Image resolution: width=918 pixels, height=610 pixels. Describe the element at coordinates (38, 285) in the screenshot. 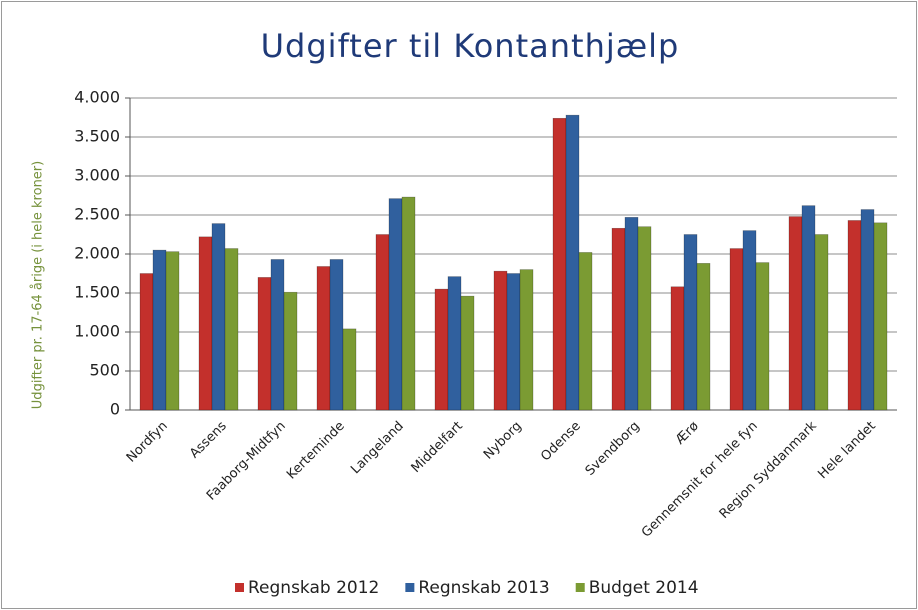

I see `y-axis-label: Udgifter pr. 17-64 årige (i hele kroner)` at that location.